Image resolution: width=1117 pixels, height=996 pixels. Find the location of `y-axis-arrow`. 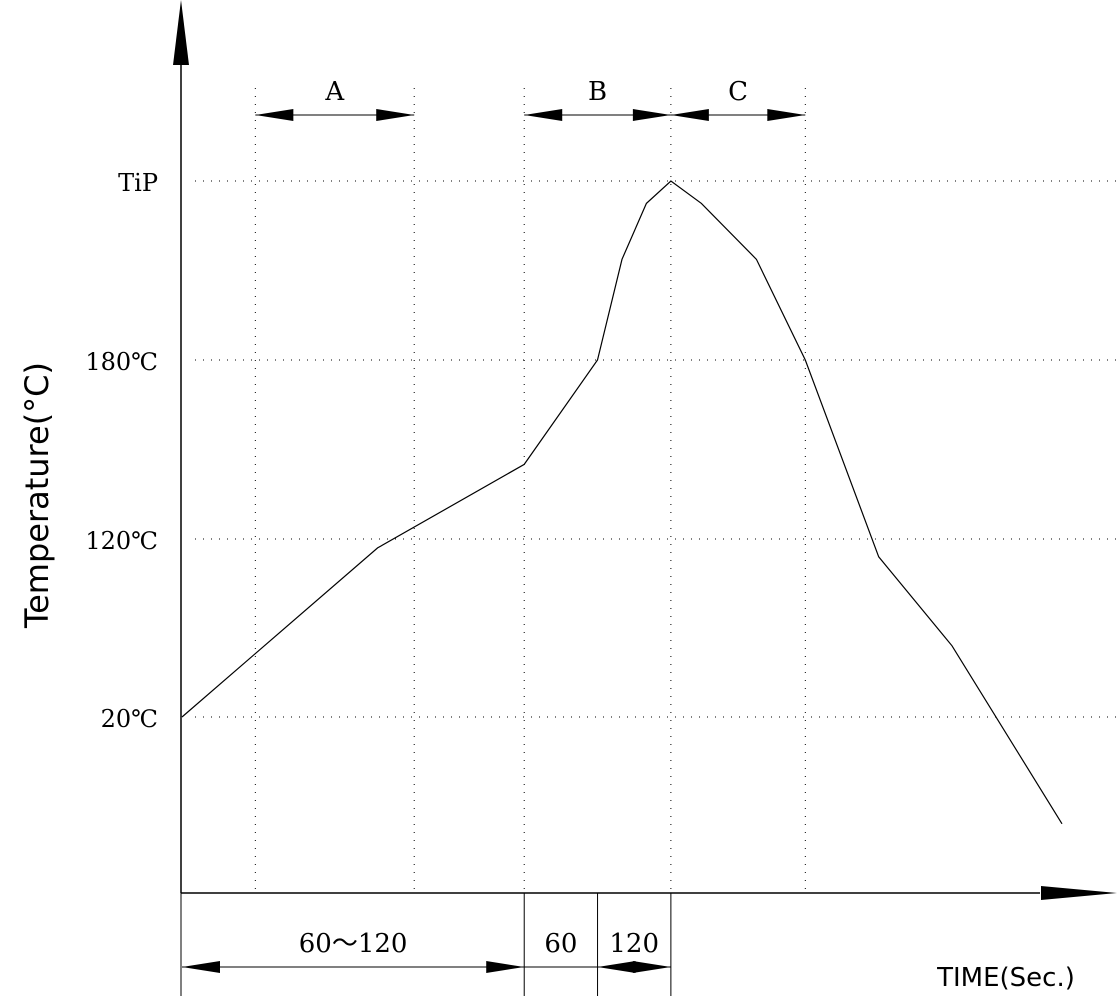

y-axis-arrow is located at coordinates (181, 32).